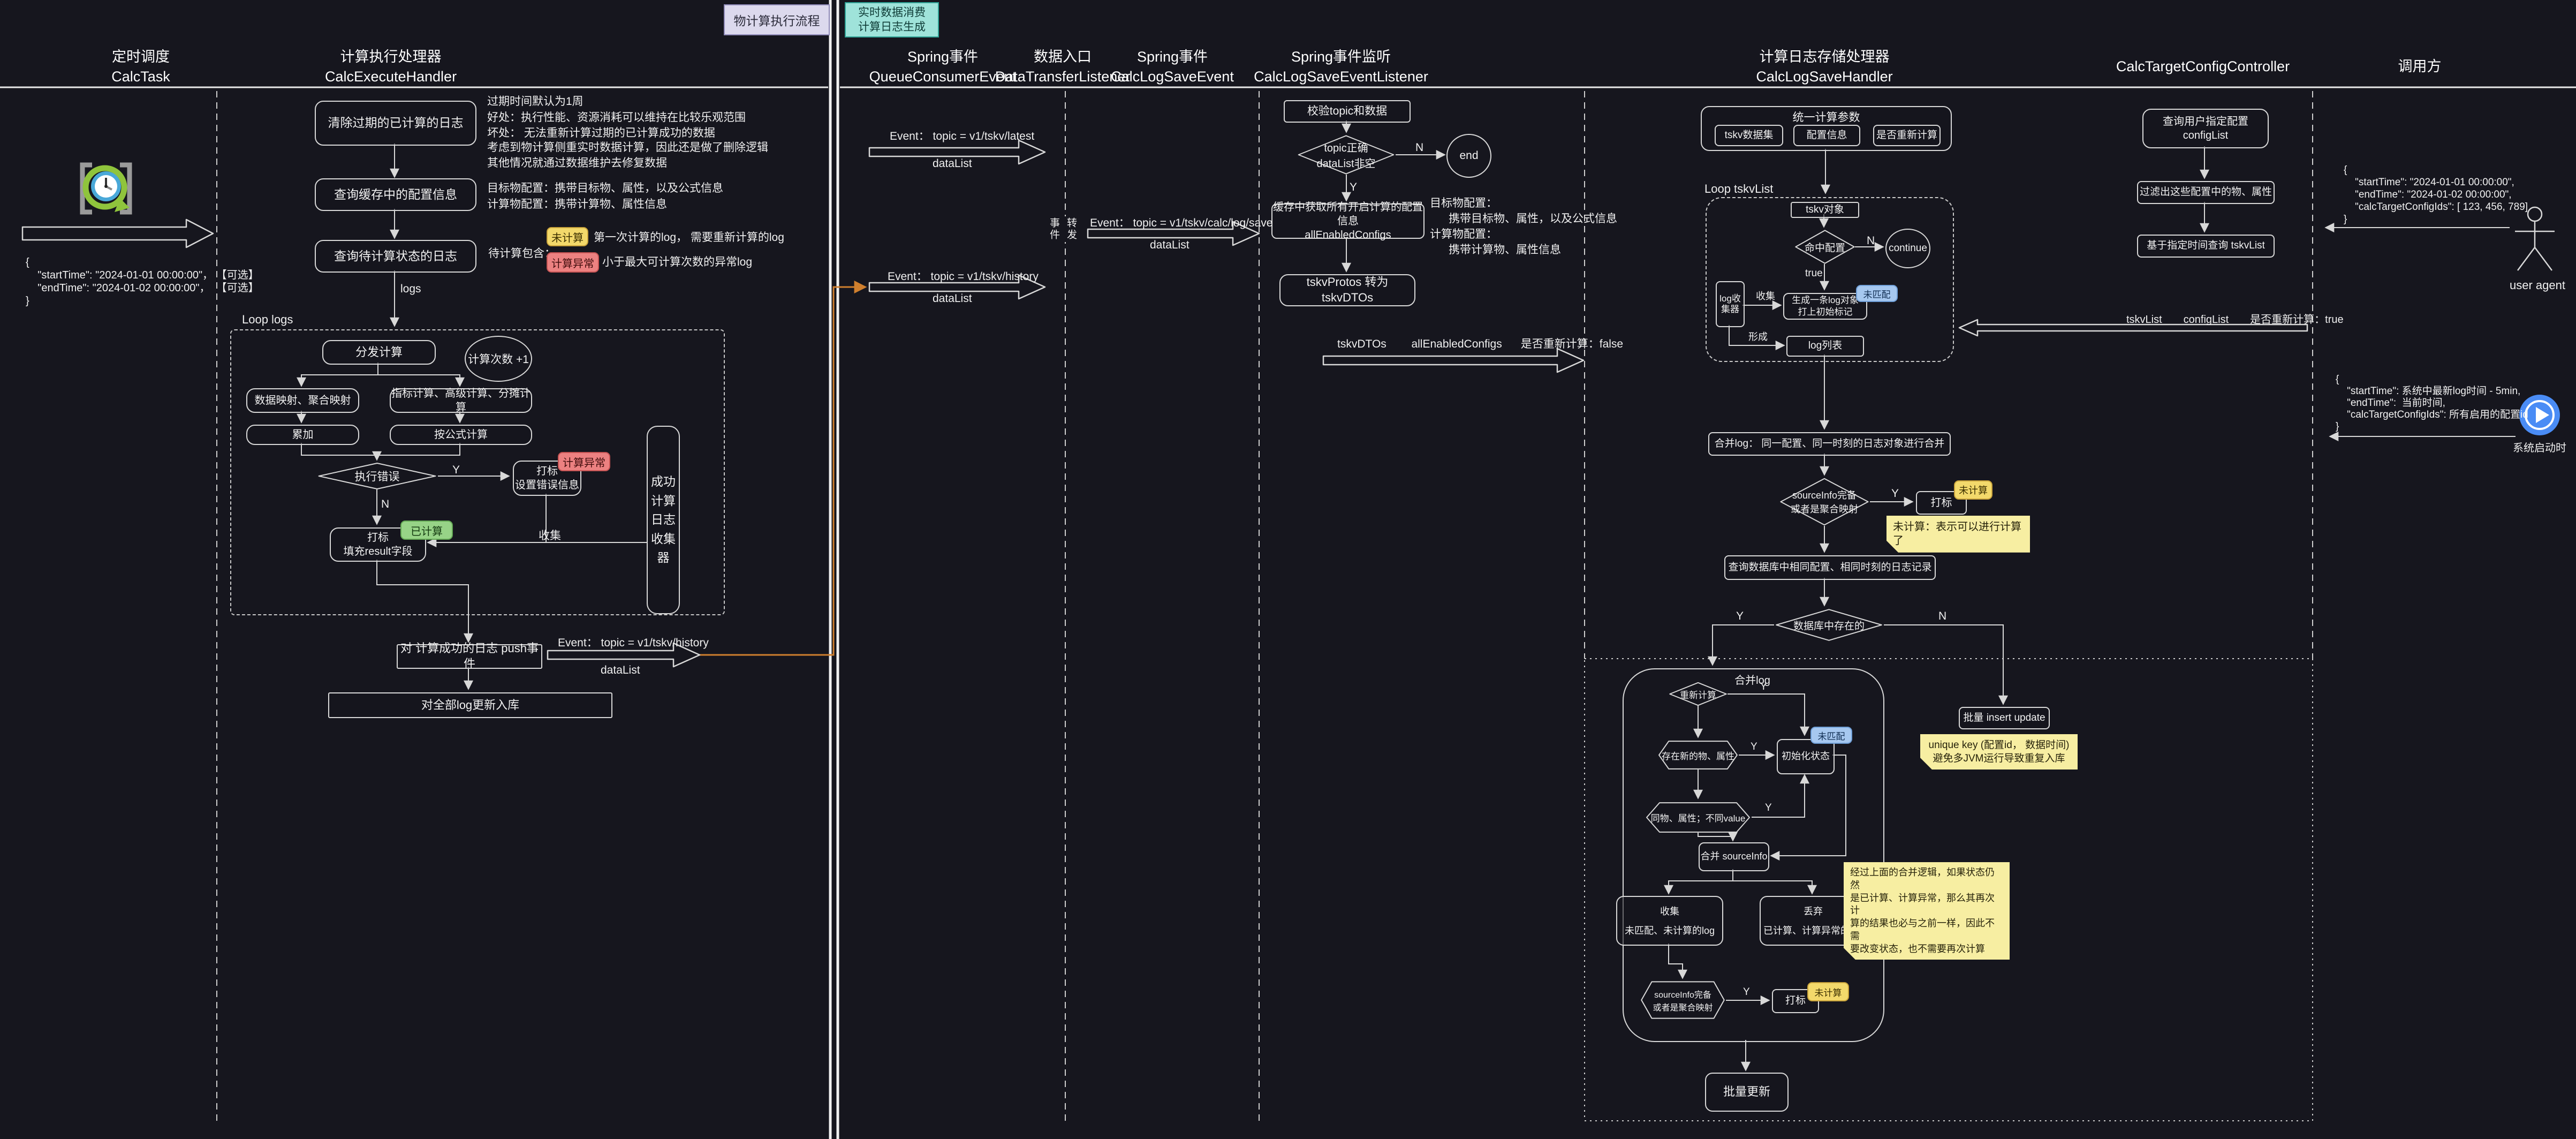 The height and width of the screenshot is (1139, 2576). What do you see at coordinates (1348, 221) in the screenshot?
I see `step-fetch-enabled-configs: 缓存中获取所有开启计算的配置信息 allEnabledConfigs` at bounding box center [1348, 221].